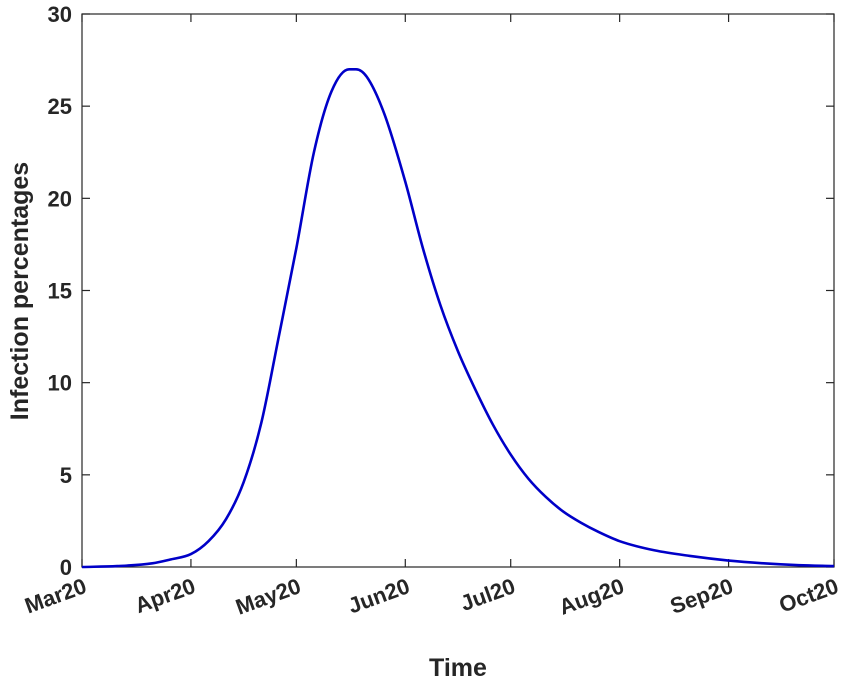 This screenshot has height=684, width=847. Describe the element at coordinates (20, 291) in the screenshot. I see `y-axis-label: Infection percentages` at that location.